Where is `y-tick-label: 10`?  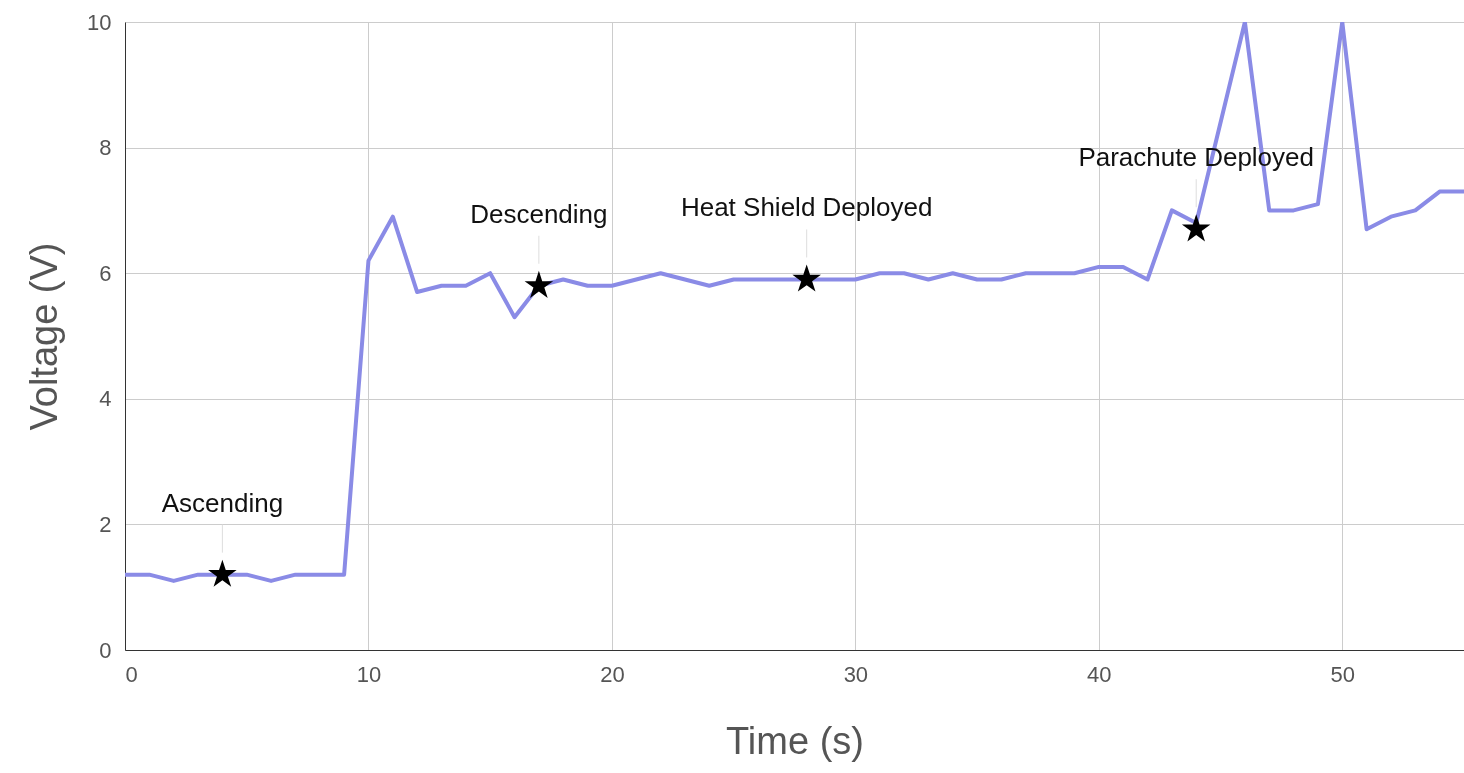
y-tick-label: 10 is located at coordinates (99, 22).